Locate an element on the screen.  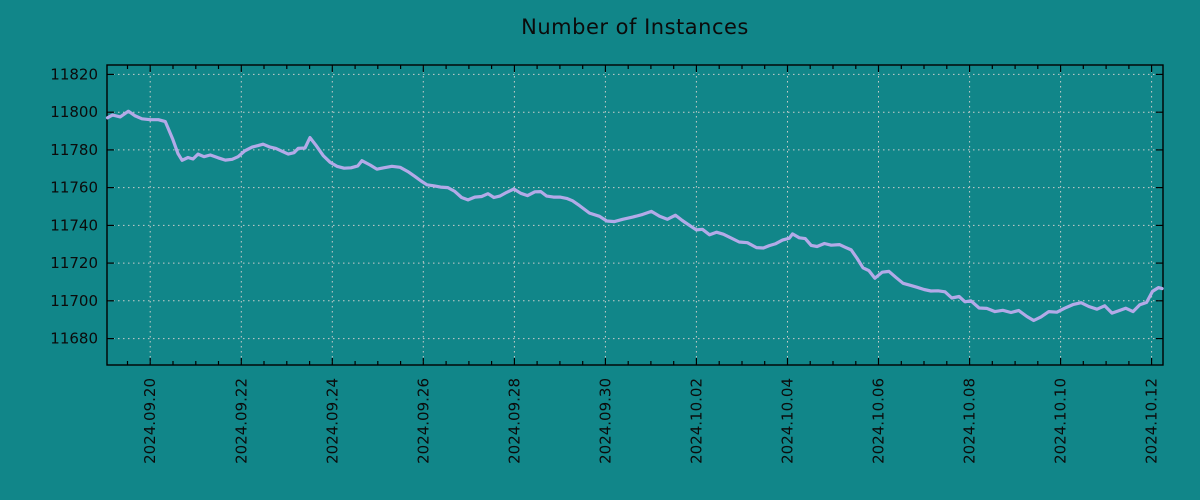
x-tick-label: 2024.09.30 is located at coordinates (605, 421).